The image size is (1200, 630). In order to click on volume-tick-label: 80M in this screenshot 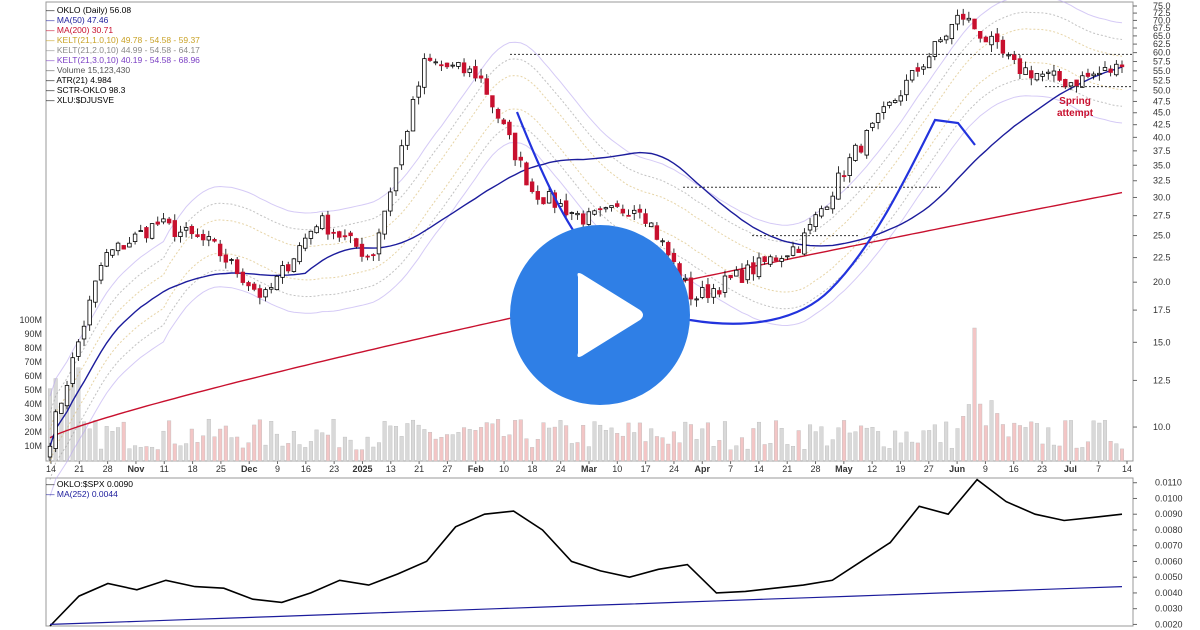, I will do `click(33, 348)`.